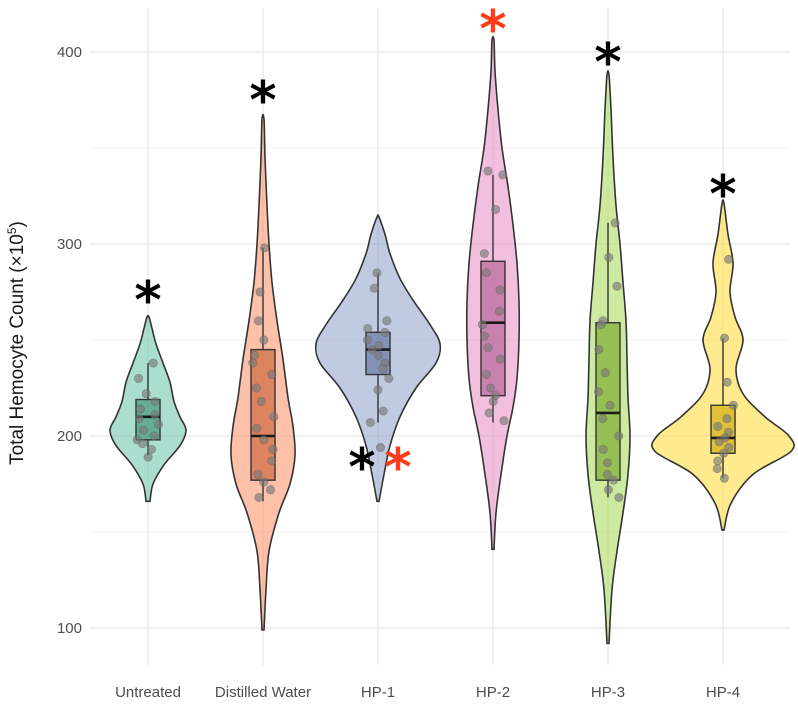 This screenshot has width=798, height=707. Describe the element at coordinates (17, 224) in the screenshot. I see `y-axis-title-close: )` at that location.